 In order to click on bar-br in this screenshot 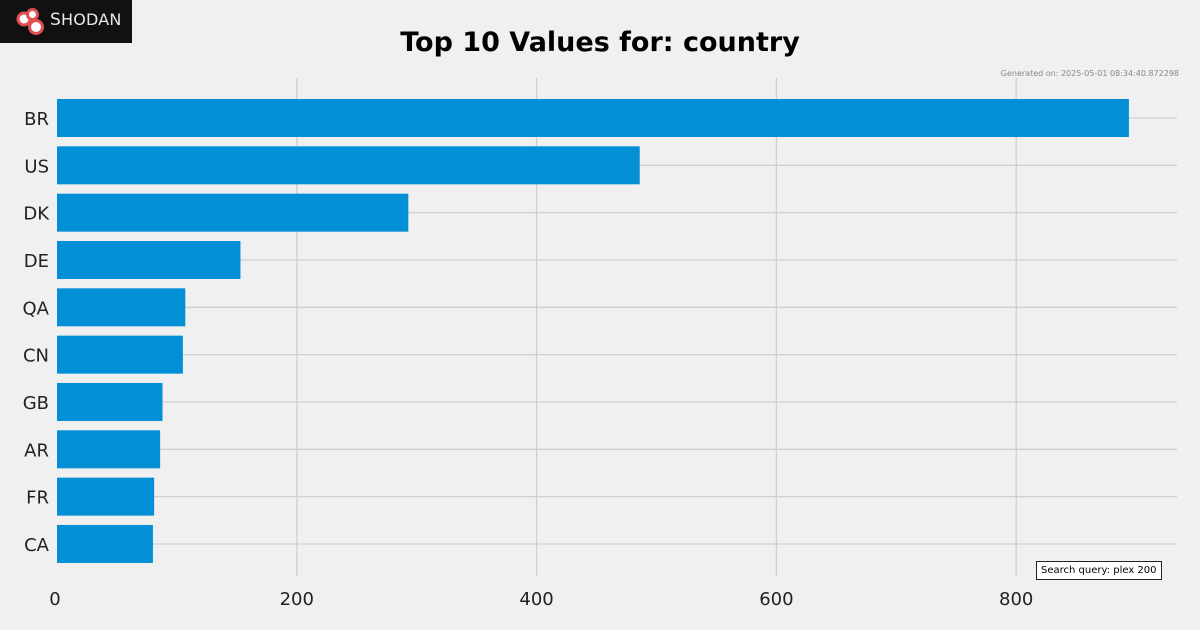, I will do `click(593, 118)`.